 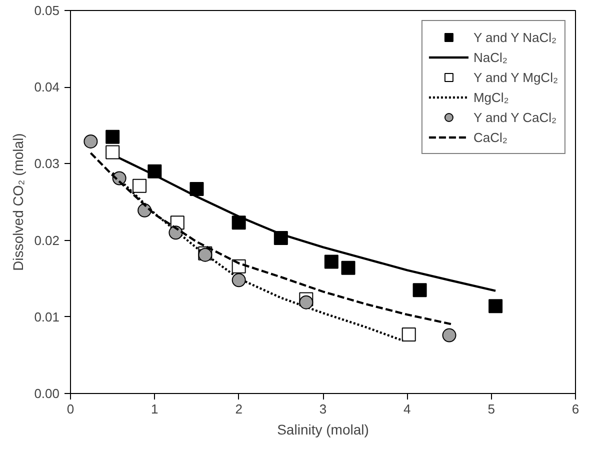 I want to click on y-axis-title: Dissolved CO₂ (molal), so click(x=18, y=202).